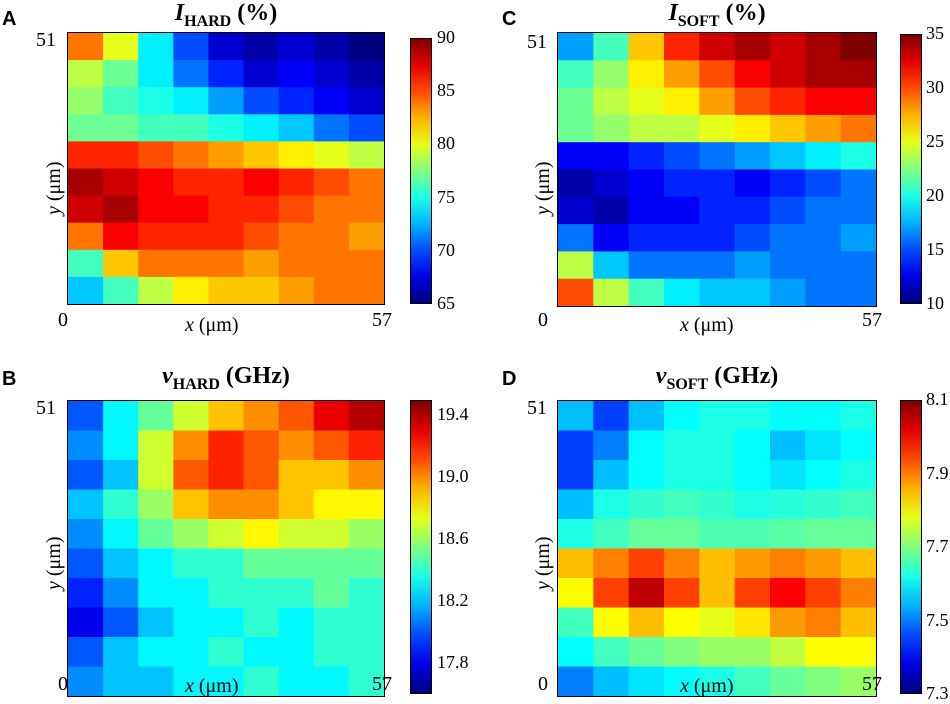 This screenshot has width=950, height=704. Describe the element at coordinates (453, 662) in the screenshot. I see `colorbar-tick-label: 17.8` at that location.